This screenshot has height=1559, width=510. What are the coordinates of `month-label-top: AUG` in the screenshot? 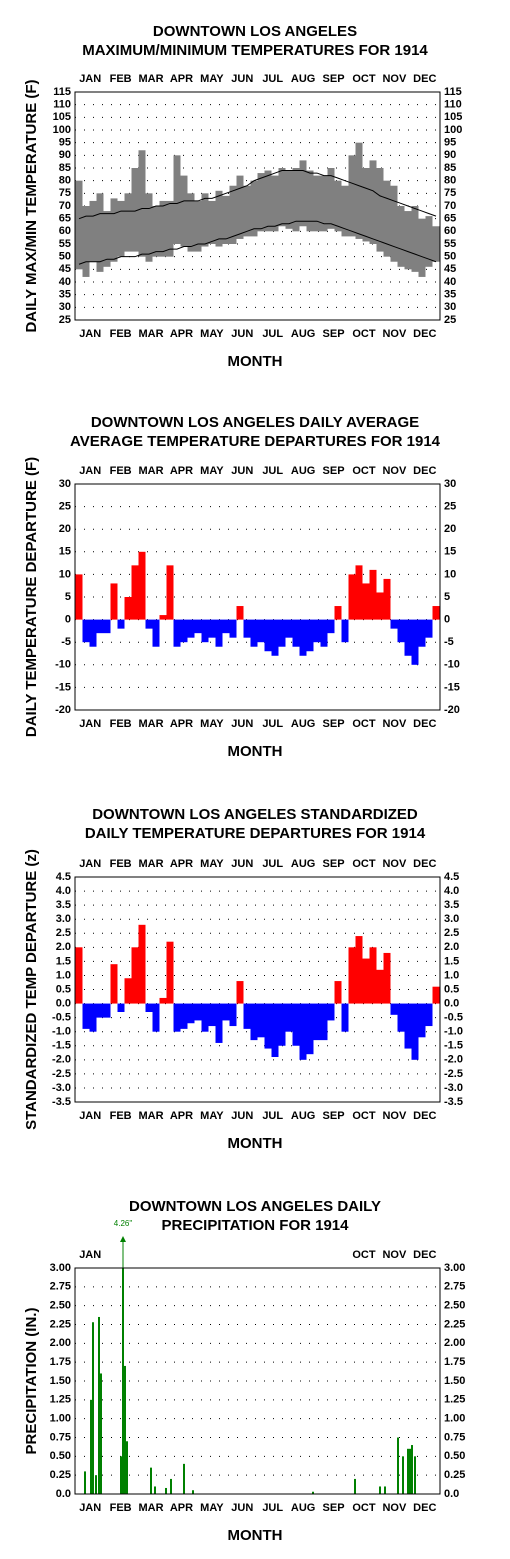 It's located at (303, 79).